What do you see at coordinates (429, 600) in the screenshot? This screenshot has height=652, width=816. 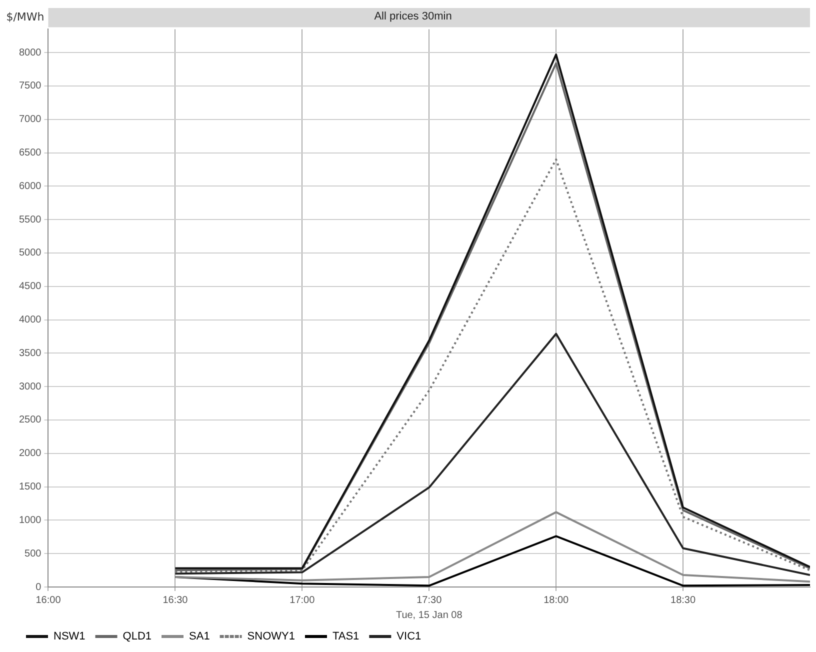 I see `x-tick-label: 17:30` at bounding box center [429, 600].